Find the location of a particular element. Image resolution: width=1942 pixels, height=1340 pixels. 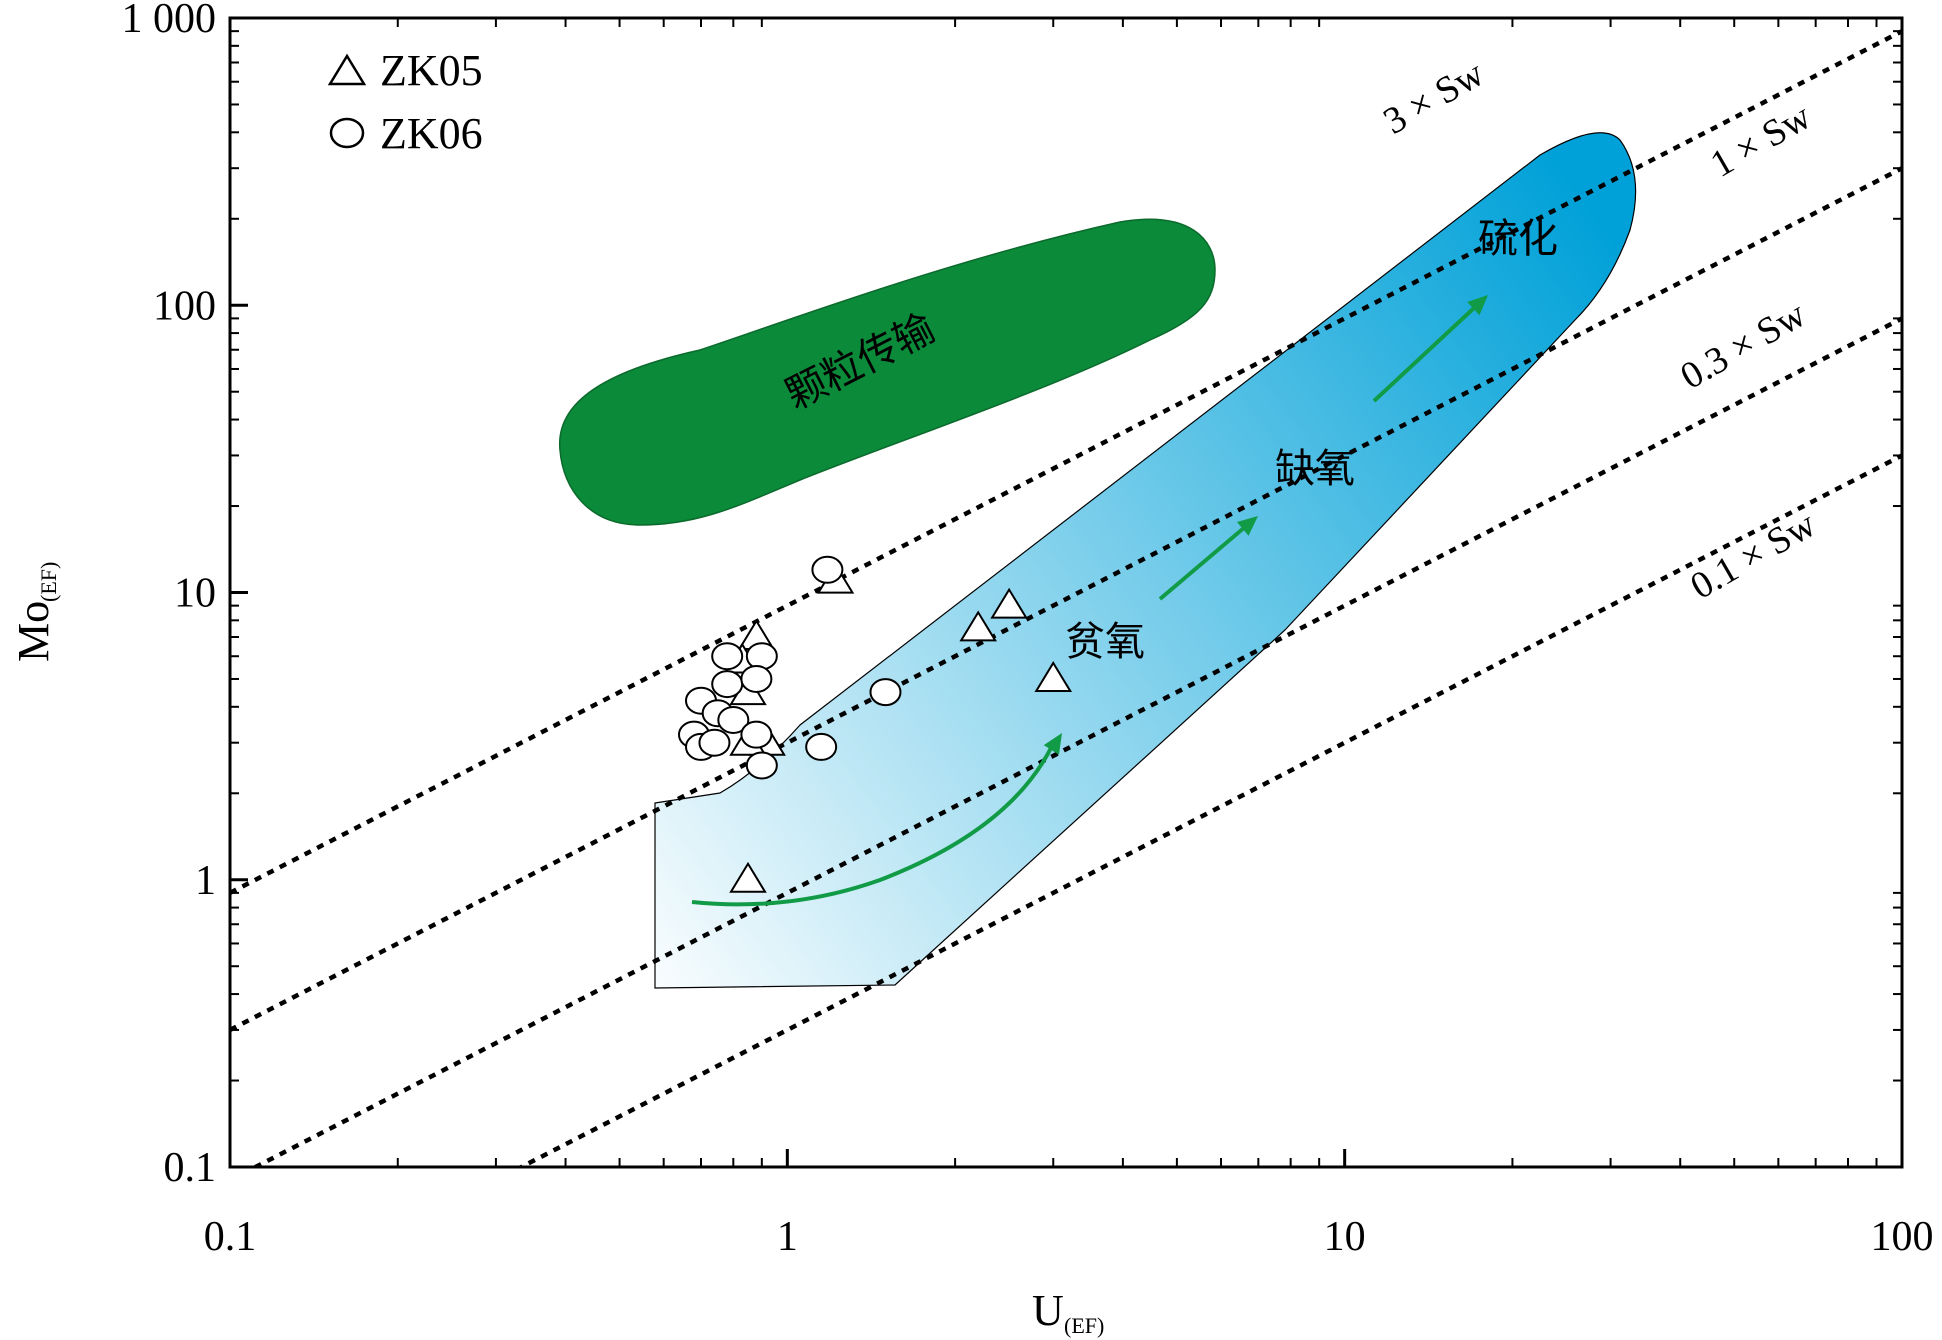

arrow-suboxic-head is located at coordinates (1052, 744).